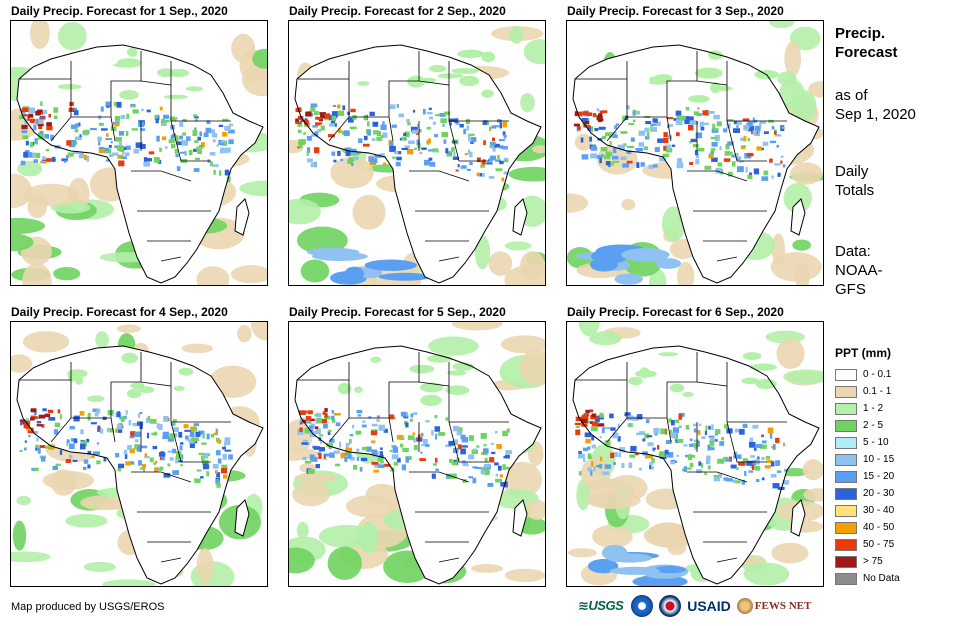  I want to click on madagascar-outline, so click(798, 518).